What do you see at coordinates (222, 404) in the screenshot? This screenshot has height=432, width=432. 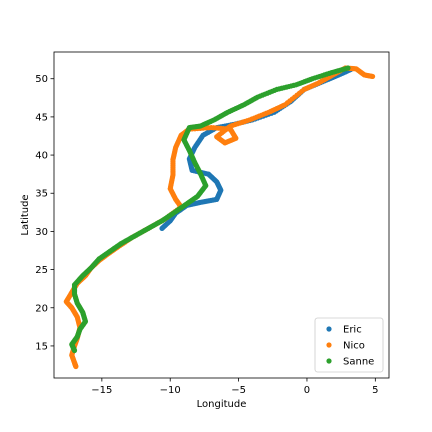 I see `x-axis-label: Longitude` at bounding box center [222, 404].